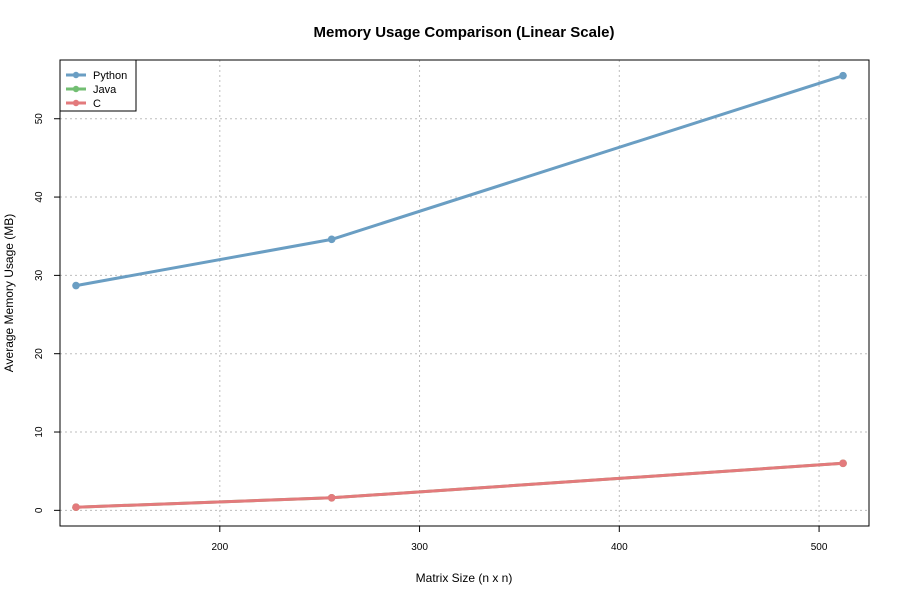 The height and width of the screenshot is (605, 900). Describe the element at coordinates (9, 293) in the screenshot. I see `y-axis-label: Average Memory Usage (MB)` at that location.